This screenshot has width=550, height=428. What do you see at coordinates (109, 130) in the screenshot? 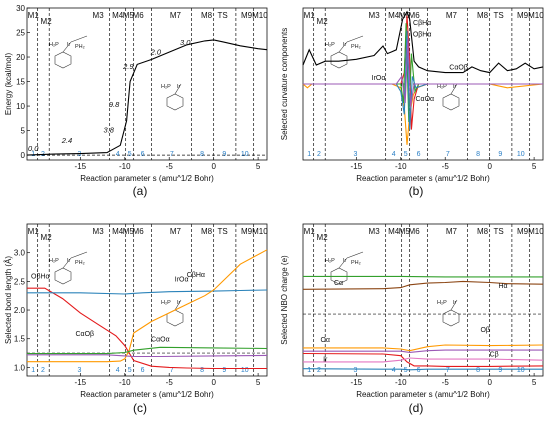
I see `data-annotation: 3.8` at bounding box center [109, 130].